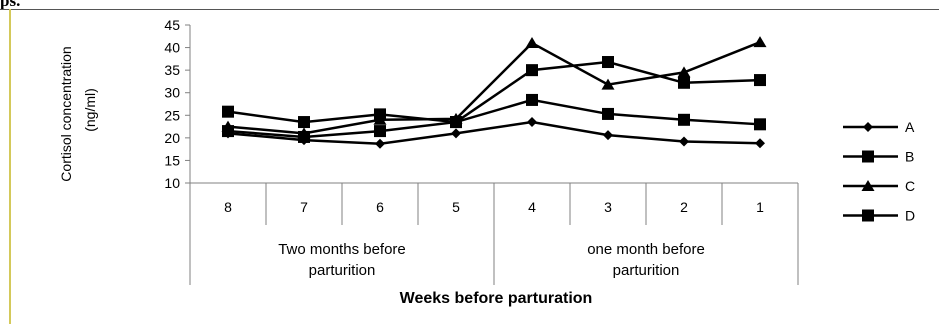 This screenshot has width=939, height=324. I want to click on y-tick-label: 15, so click(172, 160).